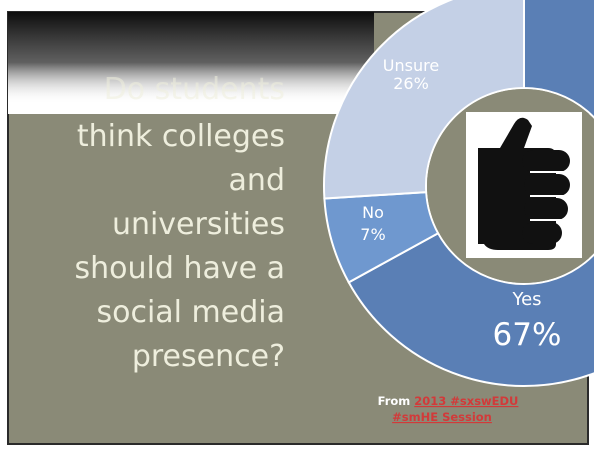  I want to click on source-link-line2: #smHE Session, so click(442, 417).